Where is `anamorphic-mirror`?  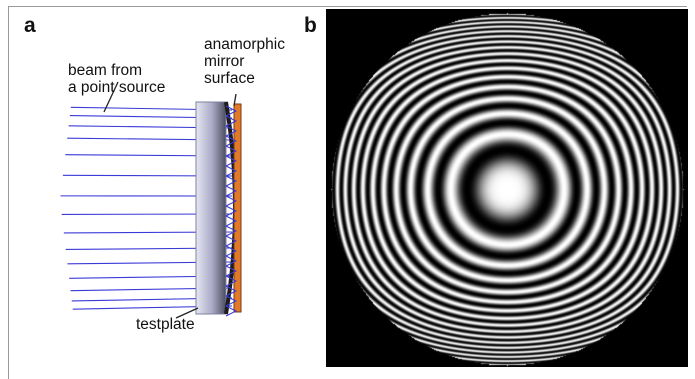
anamorphic-mirror is located at coordinates (237, 208).